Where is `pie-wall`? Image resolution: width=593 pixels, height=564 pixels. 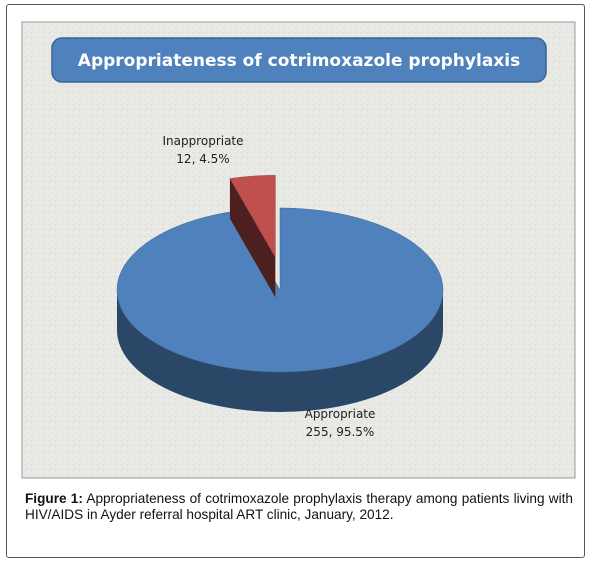 pie-wall is located at coordinates (252, 238).